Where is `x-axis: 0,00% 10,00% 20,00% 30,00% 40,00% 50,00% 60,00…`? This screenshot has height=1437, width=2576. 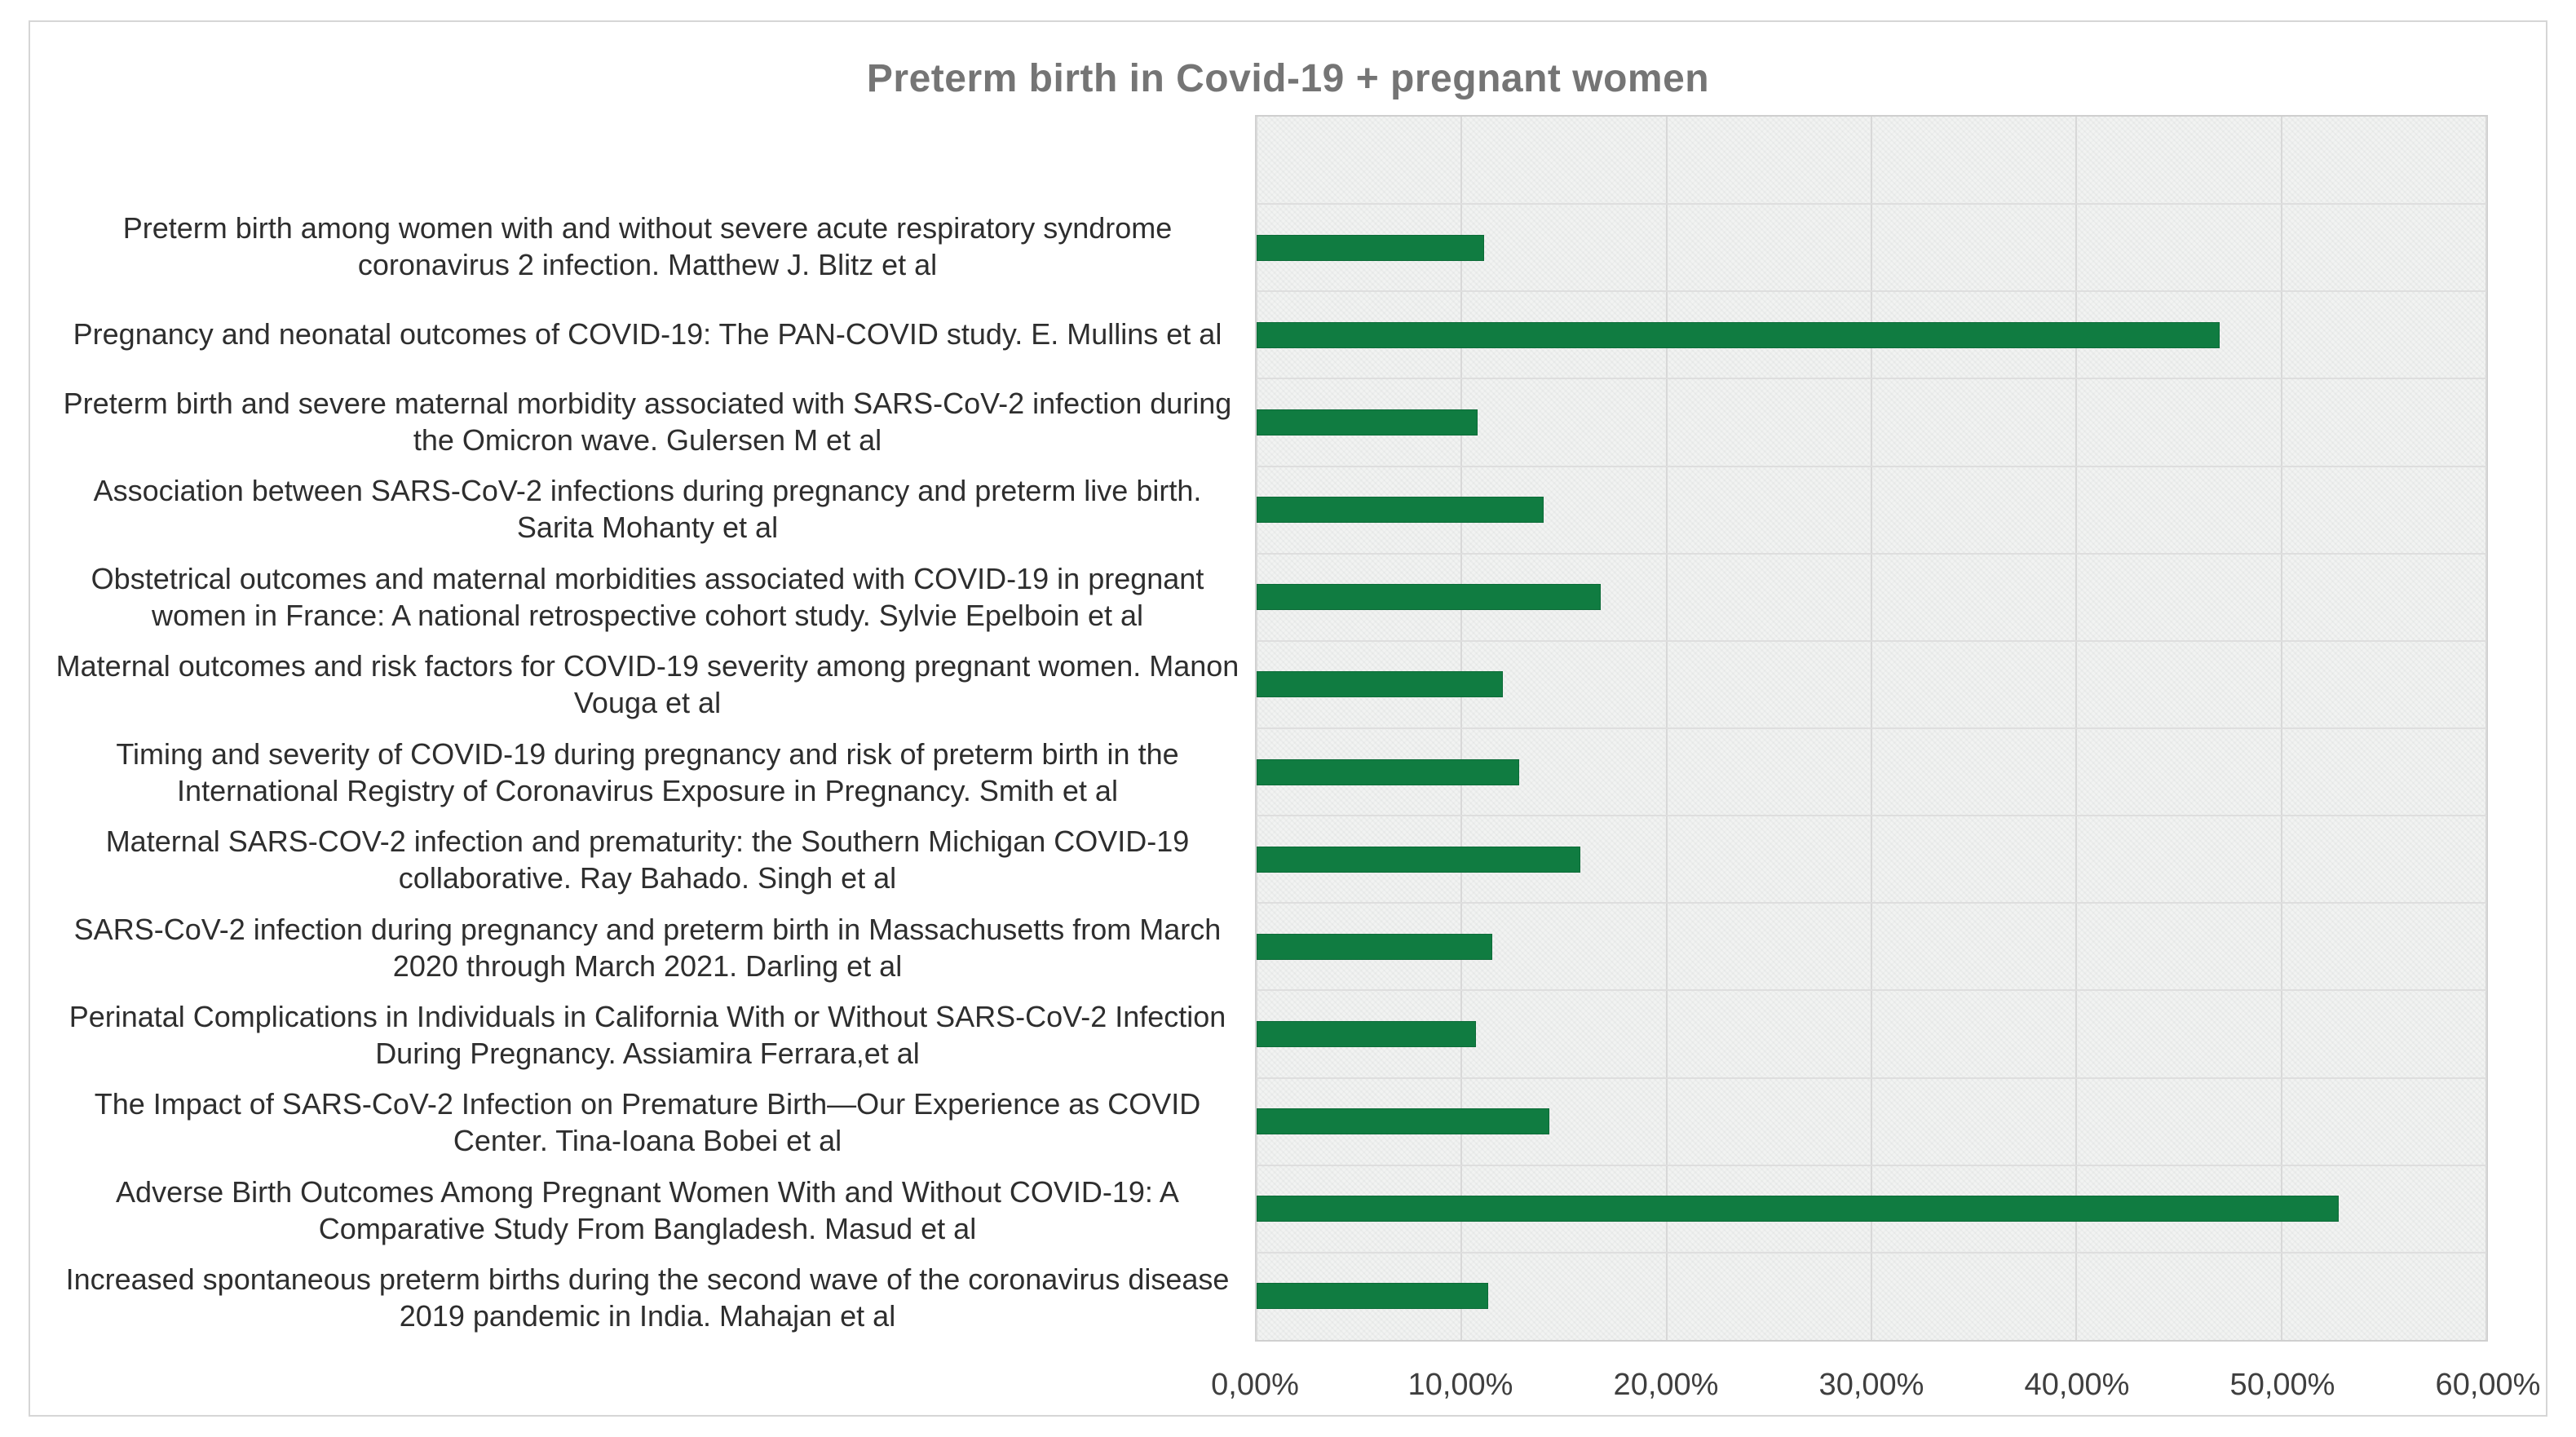
x-axis: 0,00% 10,00% 20,00% 30,00% 40,00% 50,00% 60,00… is located at coordinates (1875, 1384).